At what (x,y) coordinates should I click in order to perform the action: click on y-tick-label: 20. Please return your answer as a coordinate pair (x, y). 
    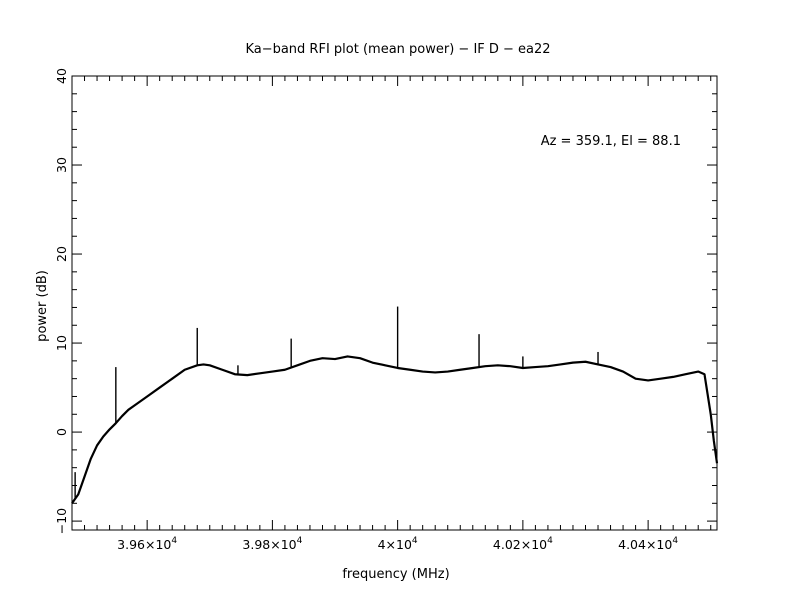
    Looking at the image, I should click on (61, 254).